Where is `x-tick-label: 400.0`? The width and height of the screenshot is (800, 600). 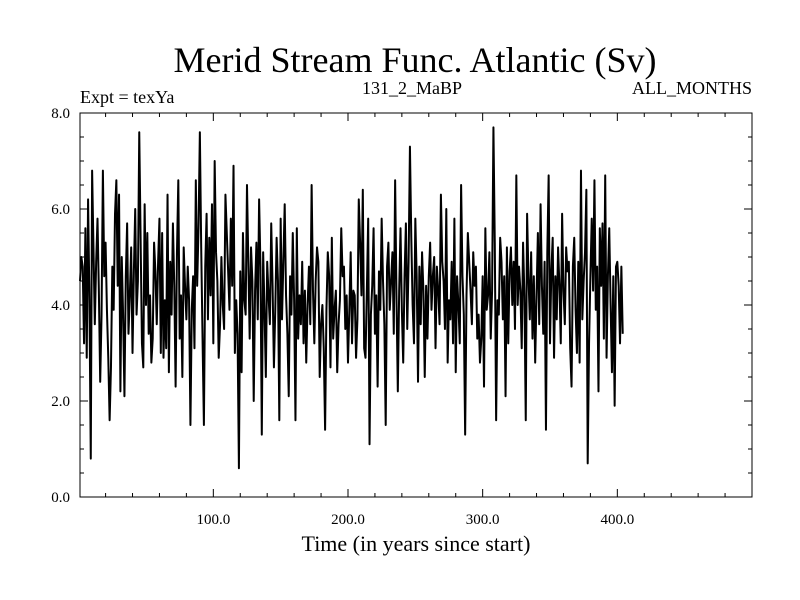 x-tick-label: 400.0 is located at coordinates (617, 520).